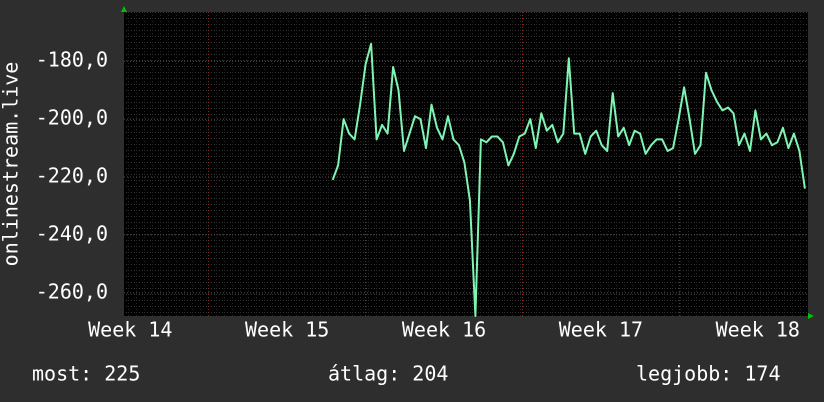  Describe the element at coordinates (72, 233) in the screenshot. I see `y-tick-label: -240,0` at that location.